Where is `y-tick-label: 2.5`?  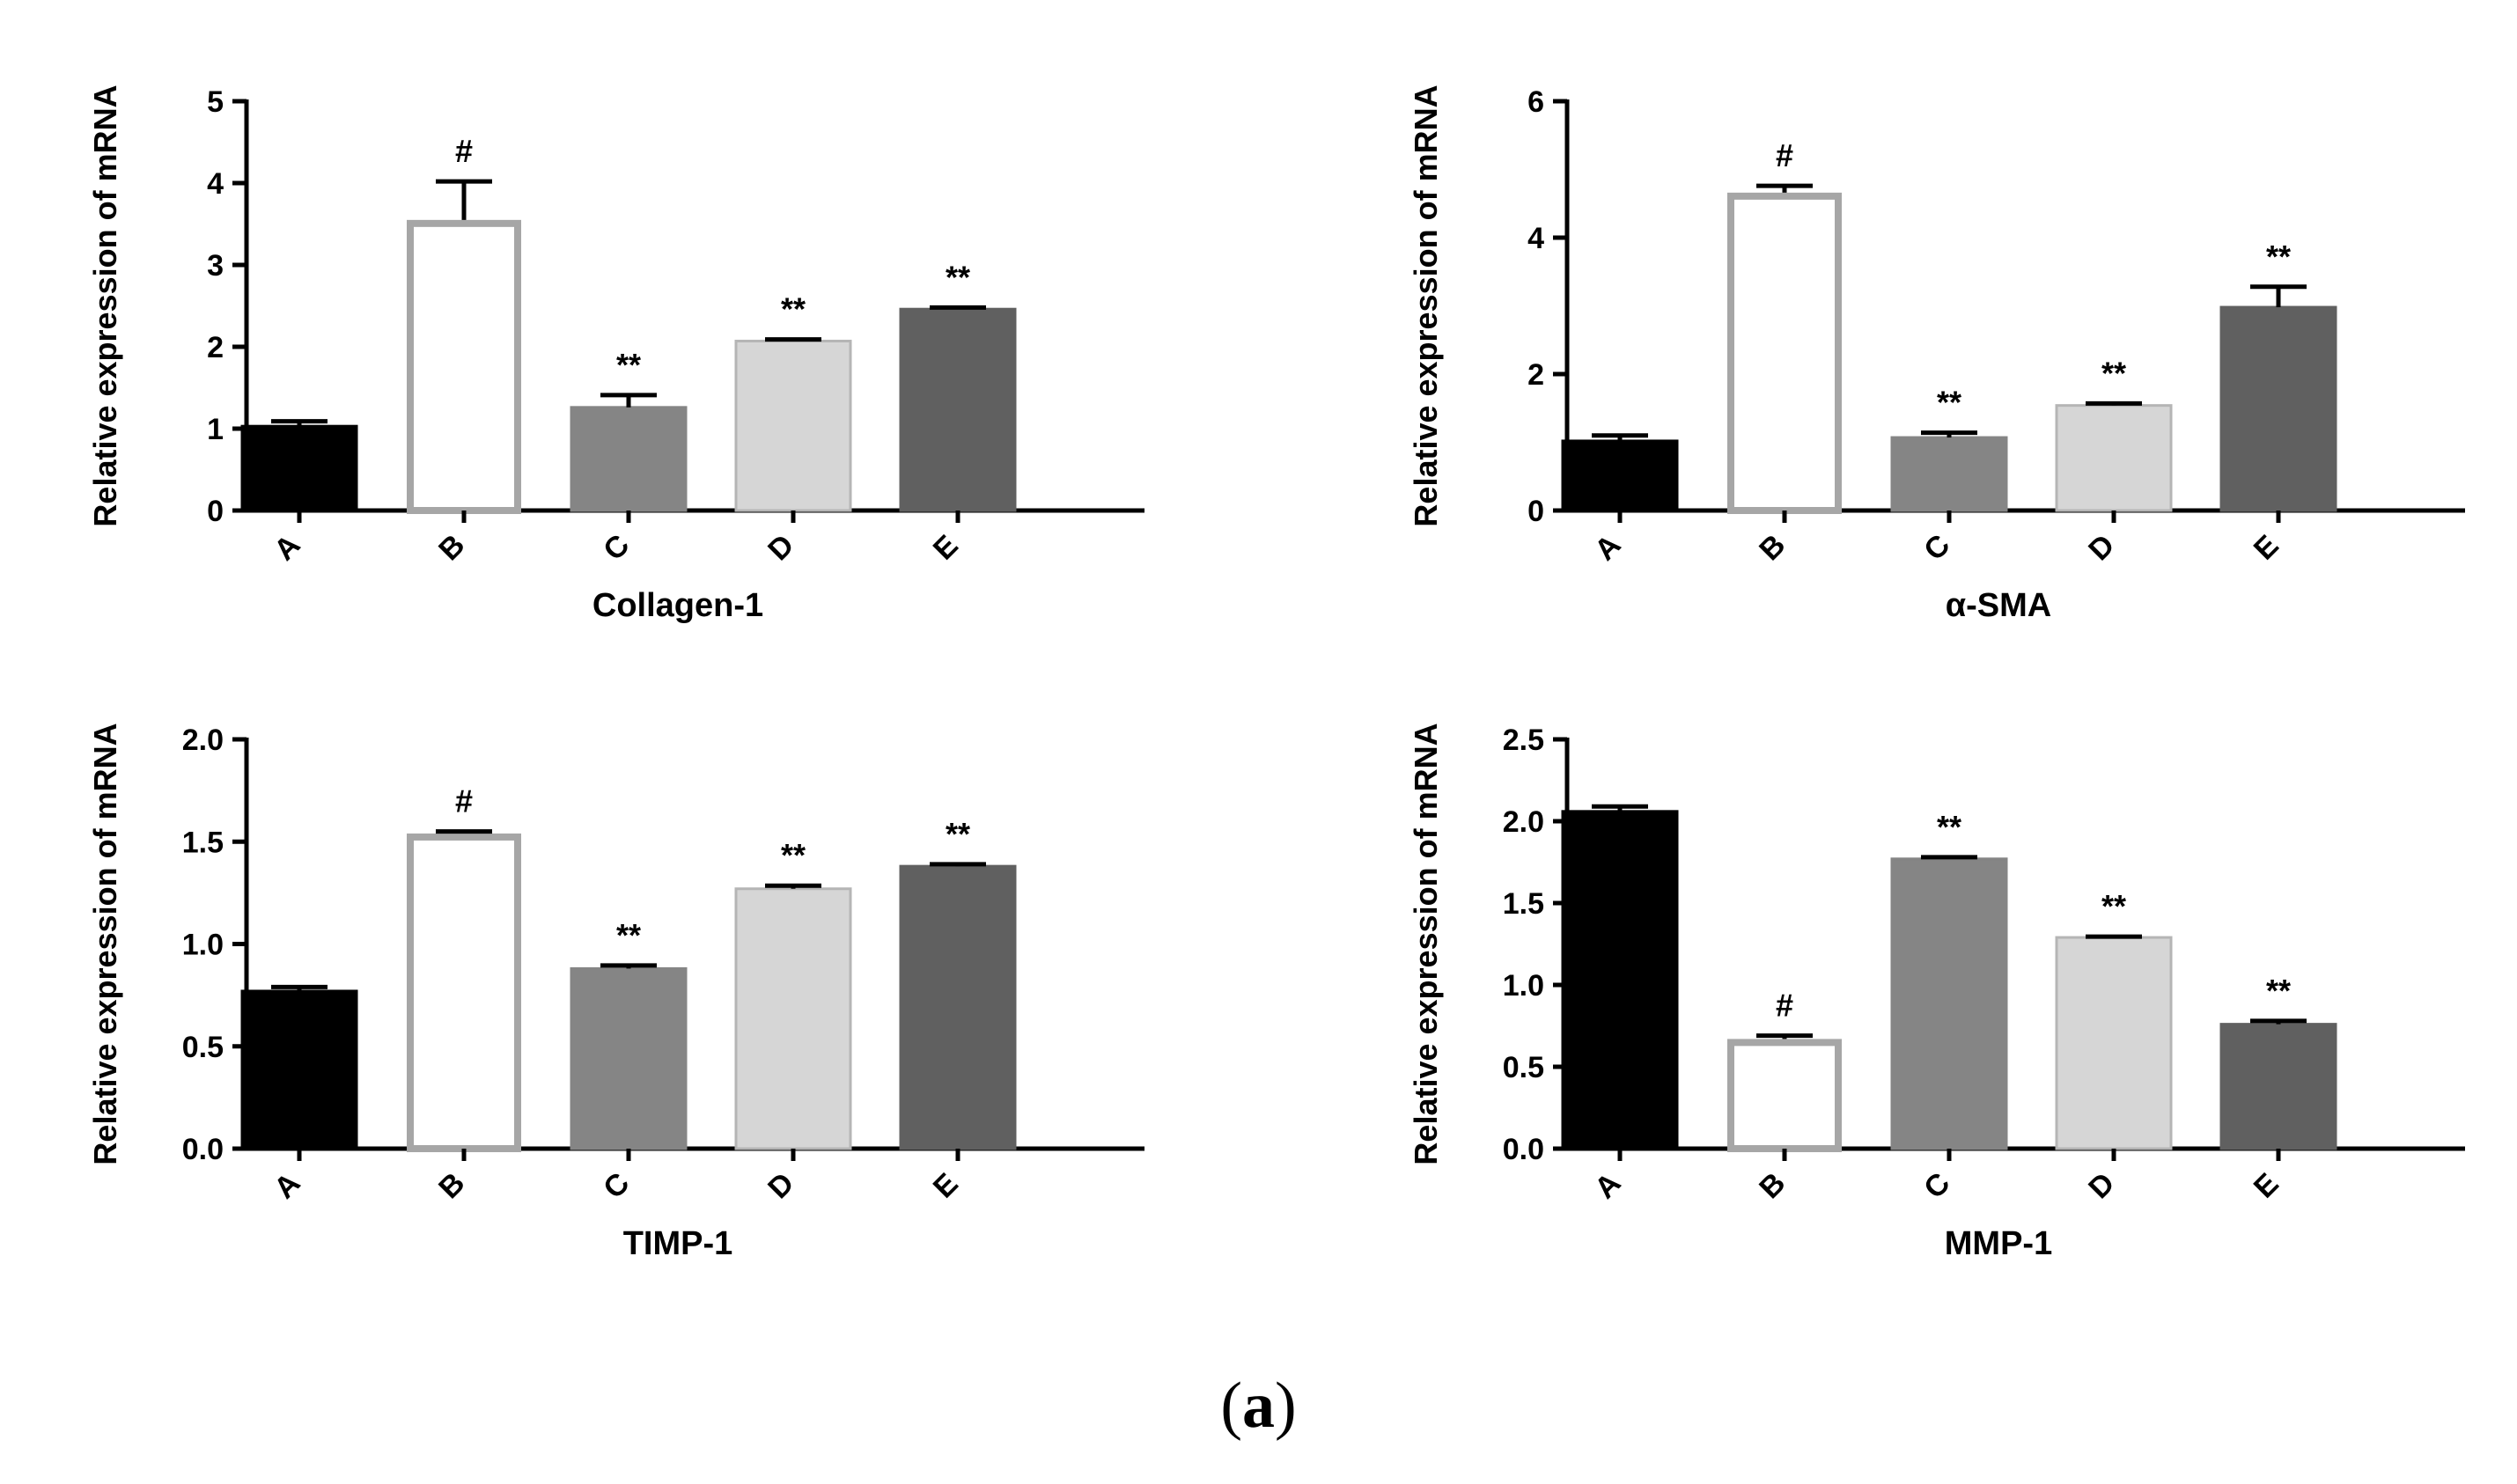
y-tick-label: 2.5 is located at coordinates (1523, 740).